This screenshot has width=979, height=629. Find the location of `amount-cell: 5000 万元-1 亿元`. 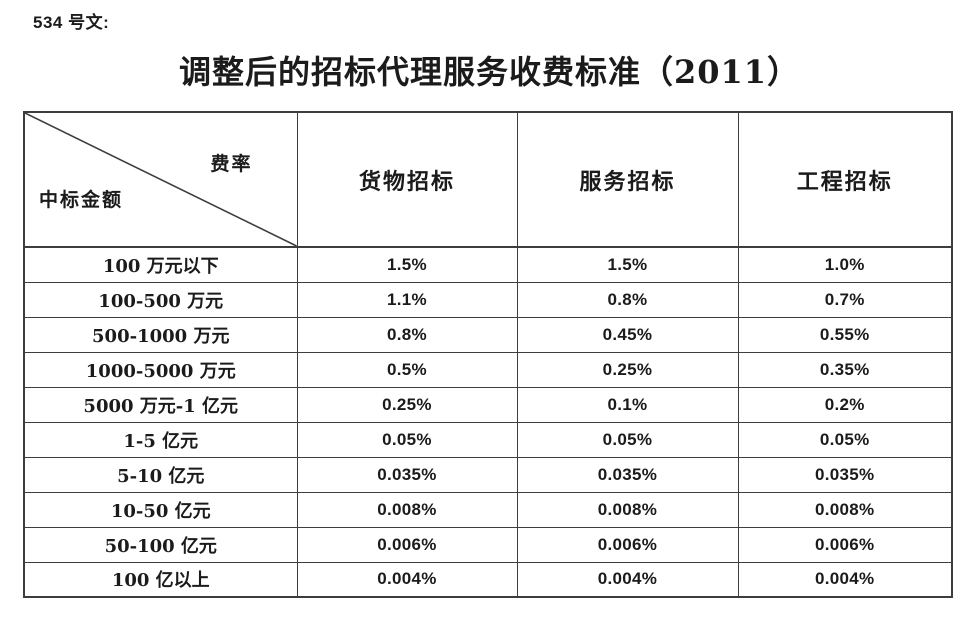

amount-cell: 5000 万元-1 亿元 is located at coordinates (160, 404).